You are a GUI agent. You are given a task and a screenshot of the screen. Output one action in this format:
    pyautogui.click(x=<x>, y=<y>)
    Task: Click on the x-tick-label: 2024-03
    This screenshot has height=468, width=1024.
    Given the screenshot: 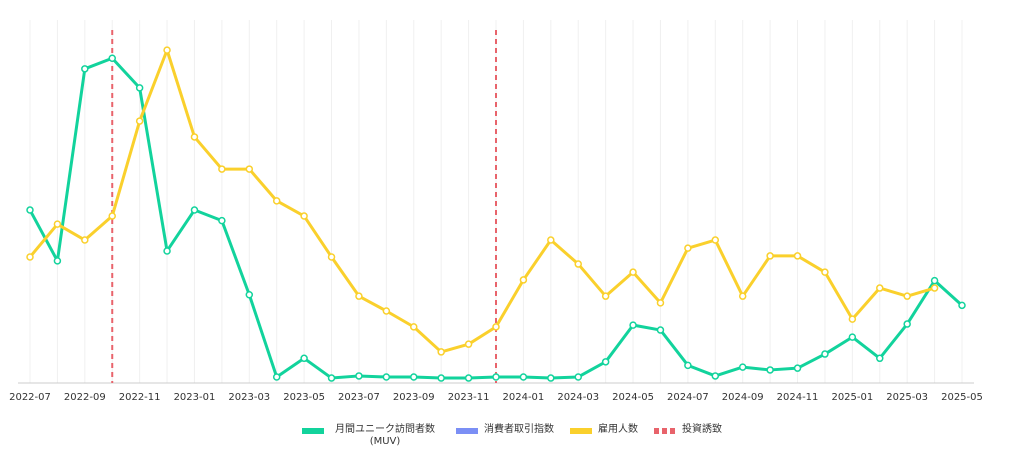 What is the action you would take?
    pyautogui.click(x=578, y=397)
    